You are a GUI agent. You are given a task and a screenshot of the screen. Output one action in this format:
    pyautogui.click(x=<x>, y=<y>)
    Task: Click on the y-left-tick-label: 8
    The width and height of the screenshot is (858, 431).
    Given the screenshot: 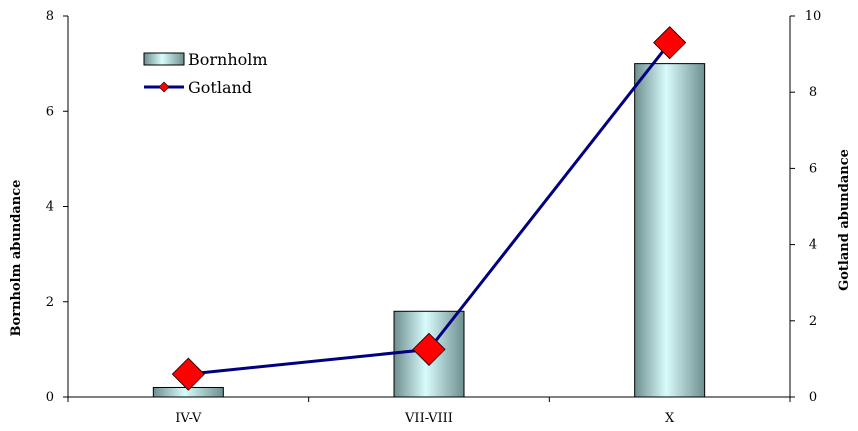 What is the action you would take?
    pyautogui.click(x=50, y=16)
    